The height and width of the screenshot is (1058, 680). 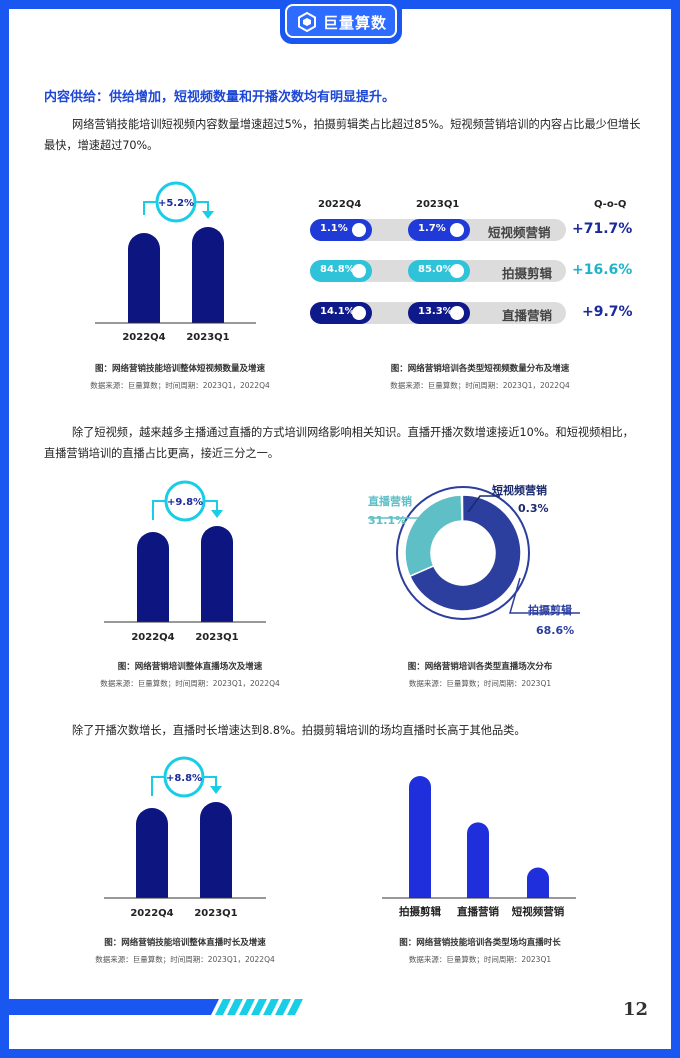 I want to click on chart1-growth-label: +5.2%, so click(x=176, y=203).